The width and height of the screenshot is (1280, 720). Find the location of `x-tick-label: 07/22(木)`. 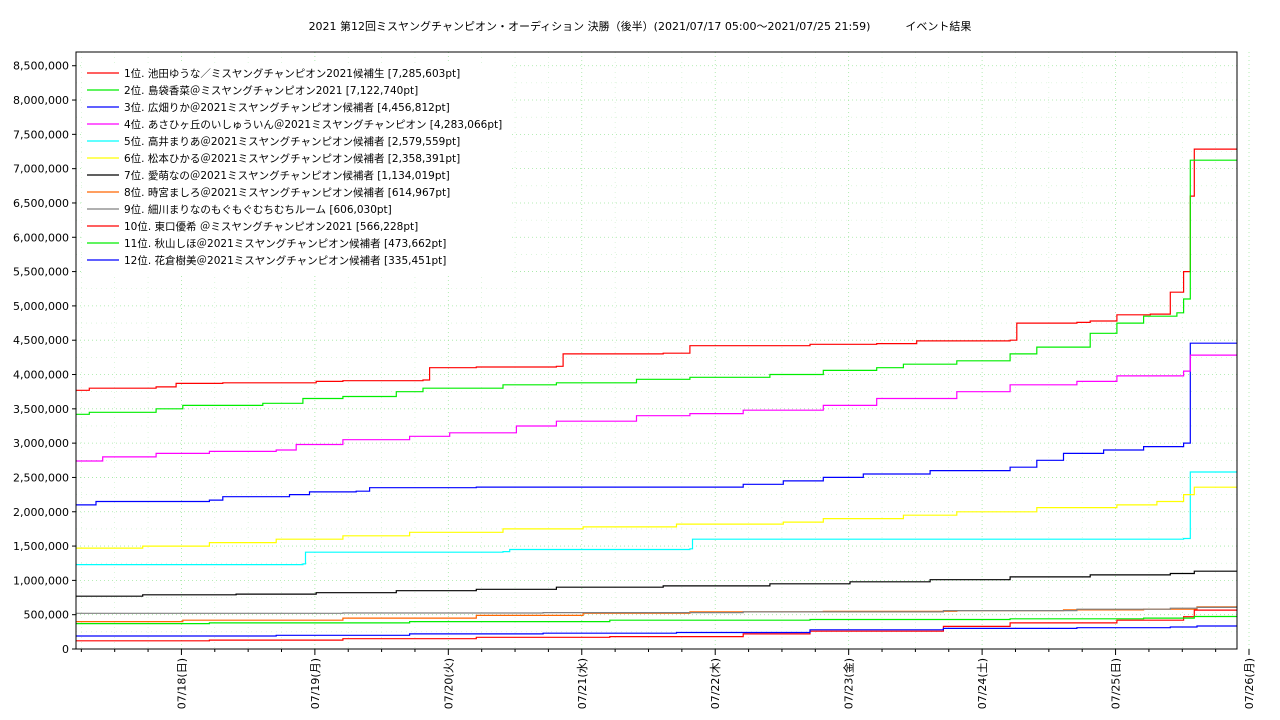

x-tick-label: 07/22(木) is located at coordinates (715, 683).